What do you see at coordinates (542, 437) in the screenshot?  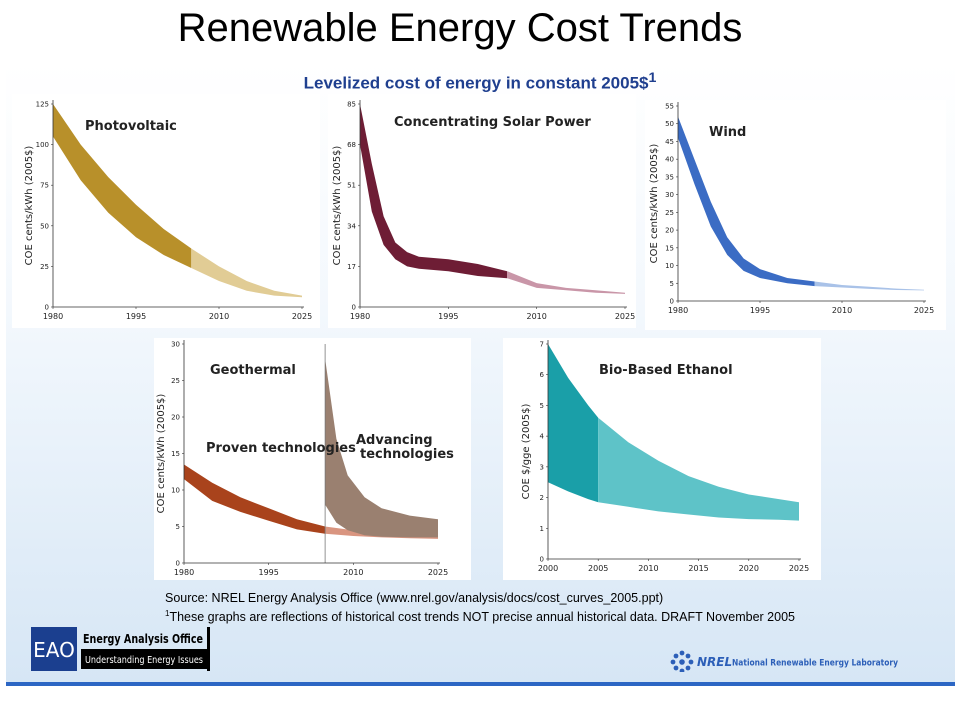 I see `y-tick-label: 4` at bounding box center [542, 437].